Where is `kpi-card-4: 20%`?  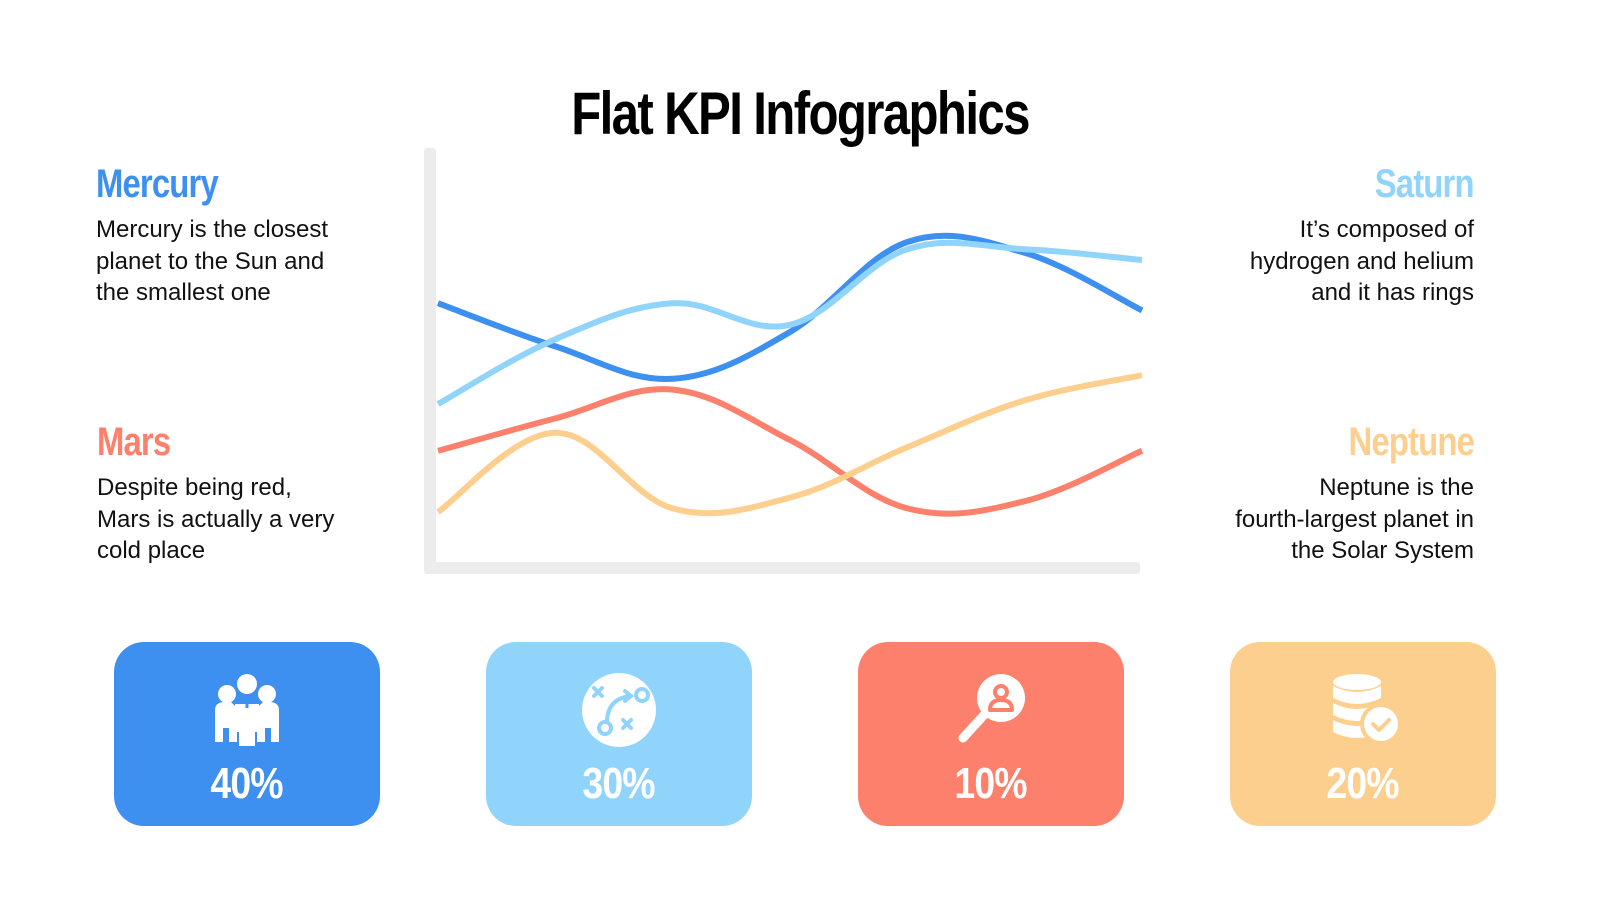 kpi-card-4: 20% is located at coordinates (1363, 734).